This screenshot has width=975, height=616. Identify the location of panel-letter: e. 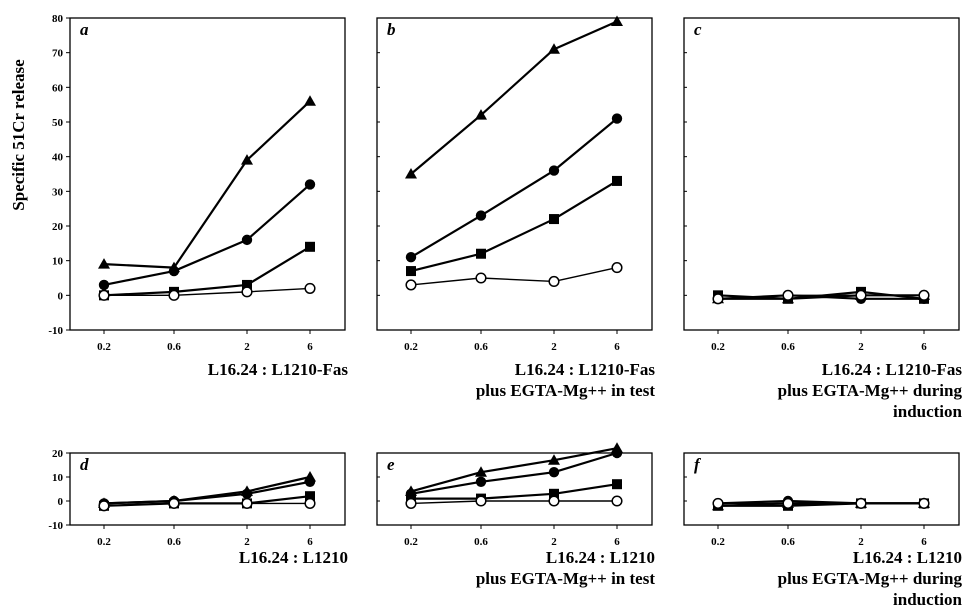
(391, 464).